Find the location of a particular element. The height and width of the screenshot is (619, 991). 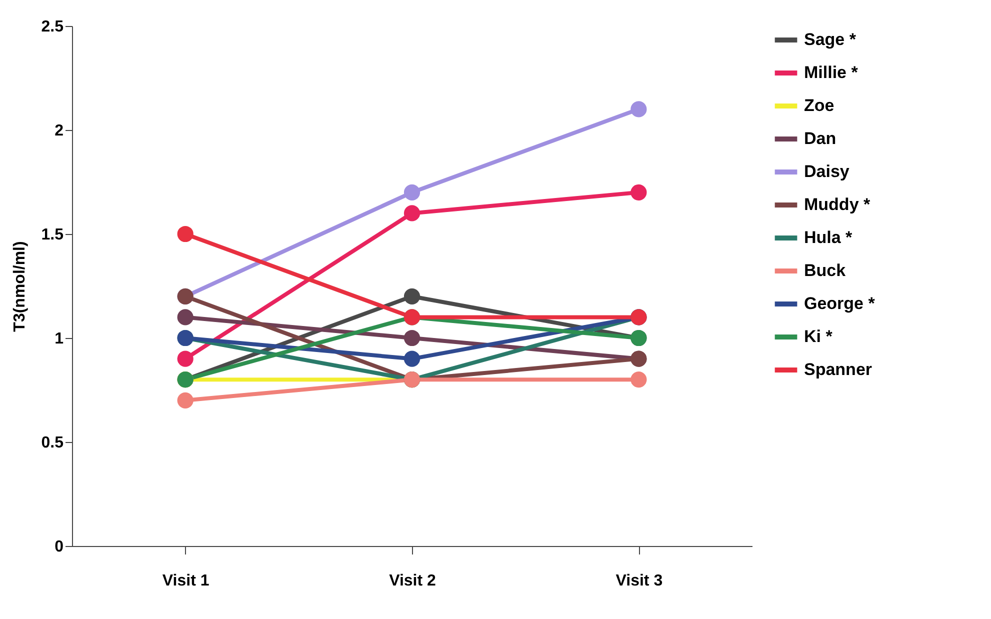

x-tick-label: Visit 2 is located at coordinates (412, 581).